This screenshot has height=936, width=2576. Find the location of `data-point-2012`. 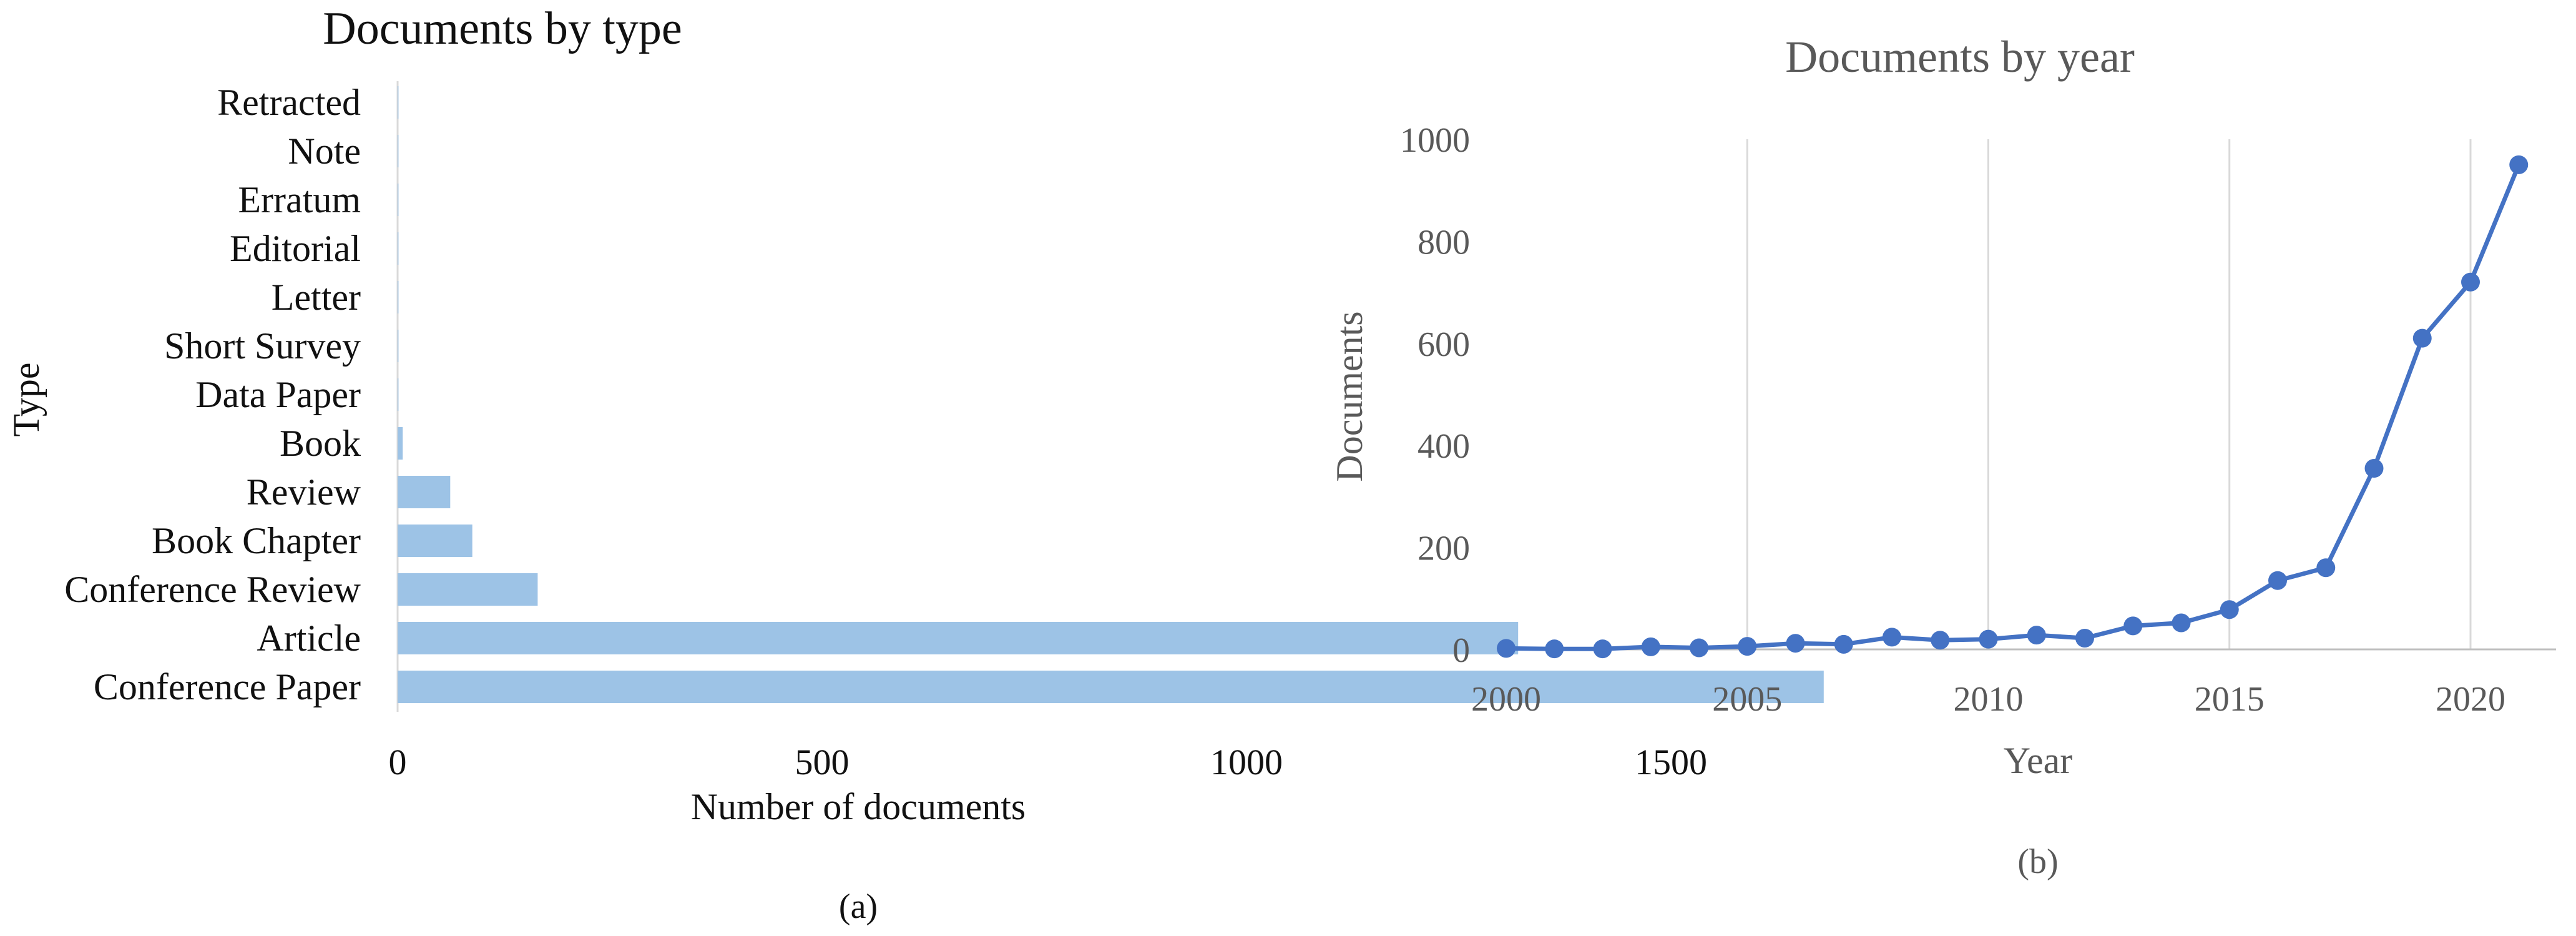

data-point-2012 is located at coordinates (2084, 639).